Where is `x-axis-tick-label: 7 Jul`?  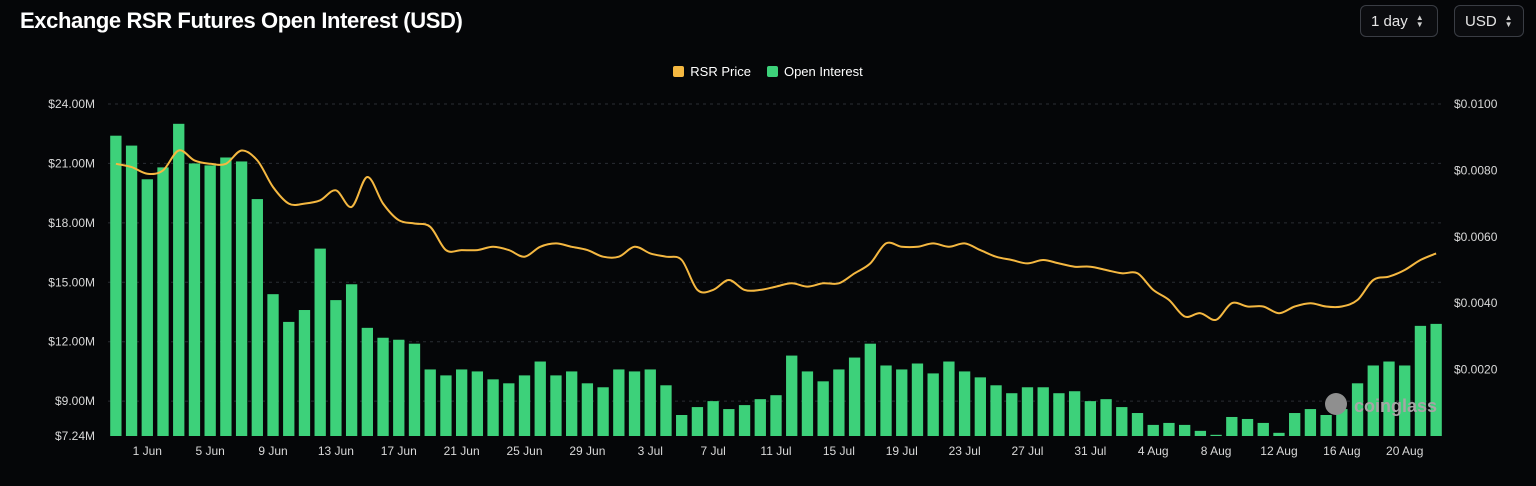
x-axis-tick-label: 7 Jul is located at coordinates (712, 451).